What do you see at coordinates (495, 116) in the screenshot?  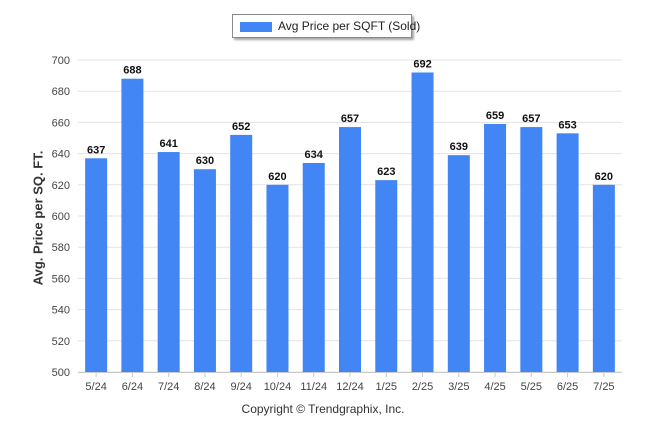 I see `data-label: 659` at bounding box center [495, 116].